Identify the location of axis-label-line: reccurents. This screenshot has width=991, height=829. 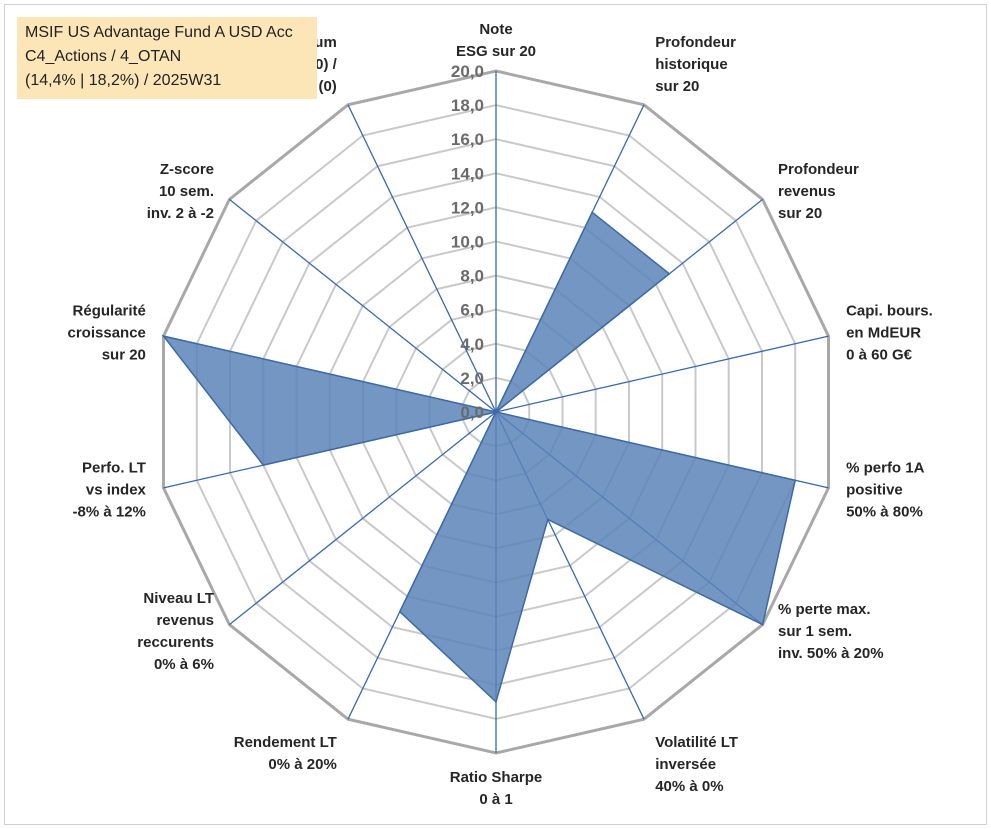
(175, 642).